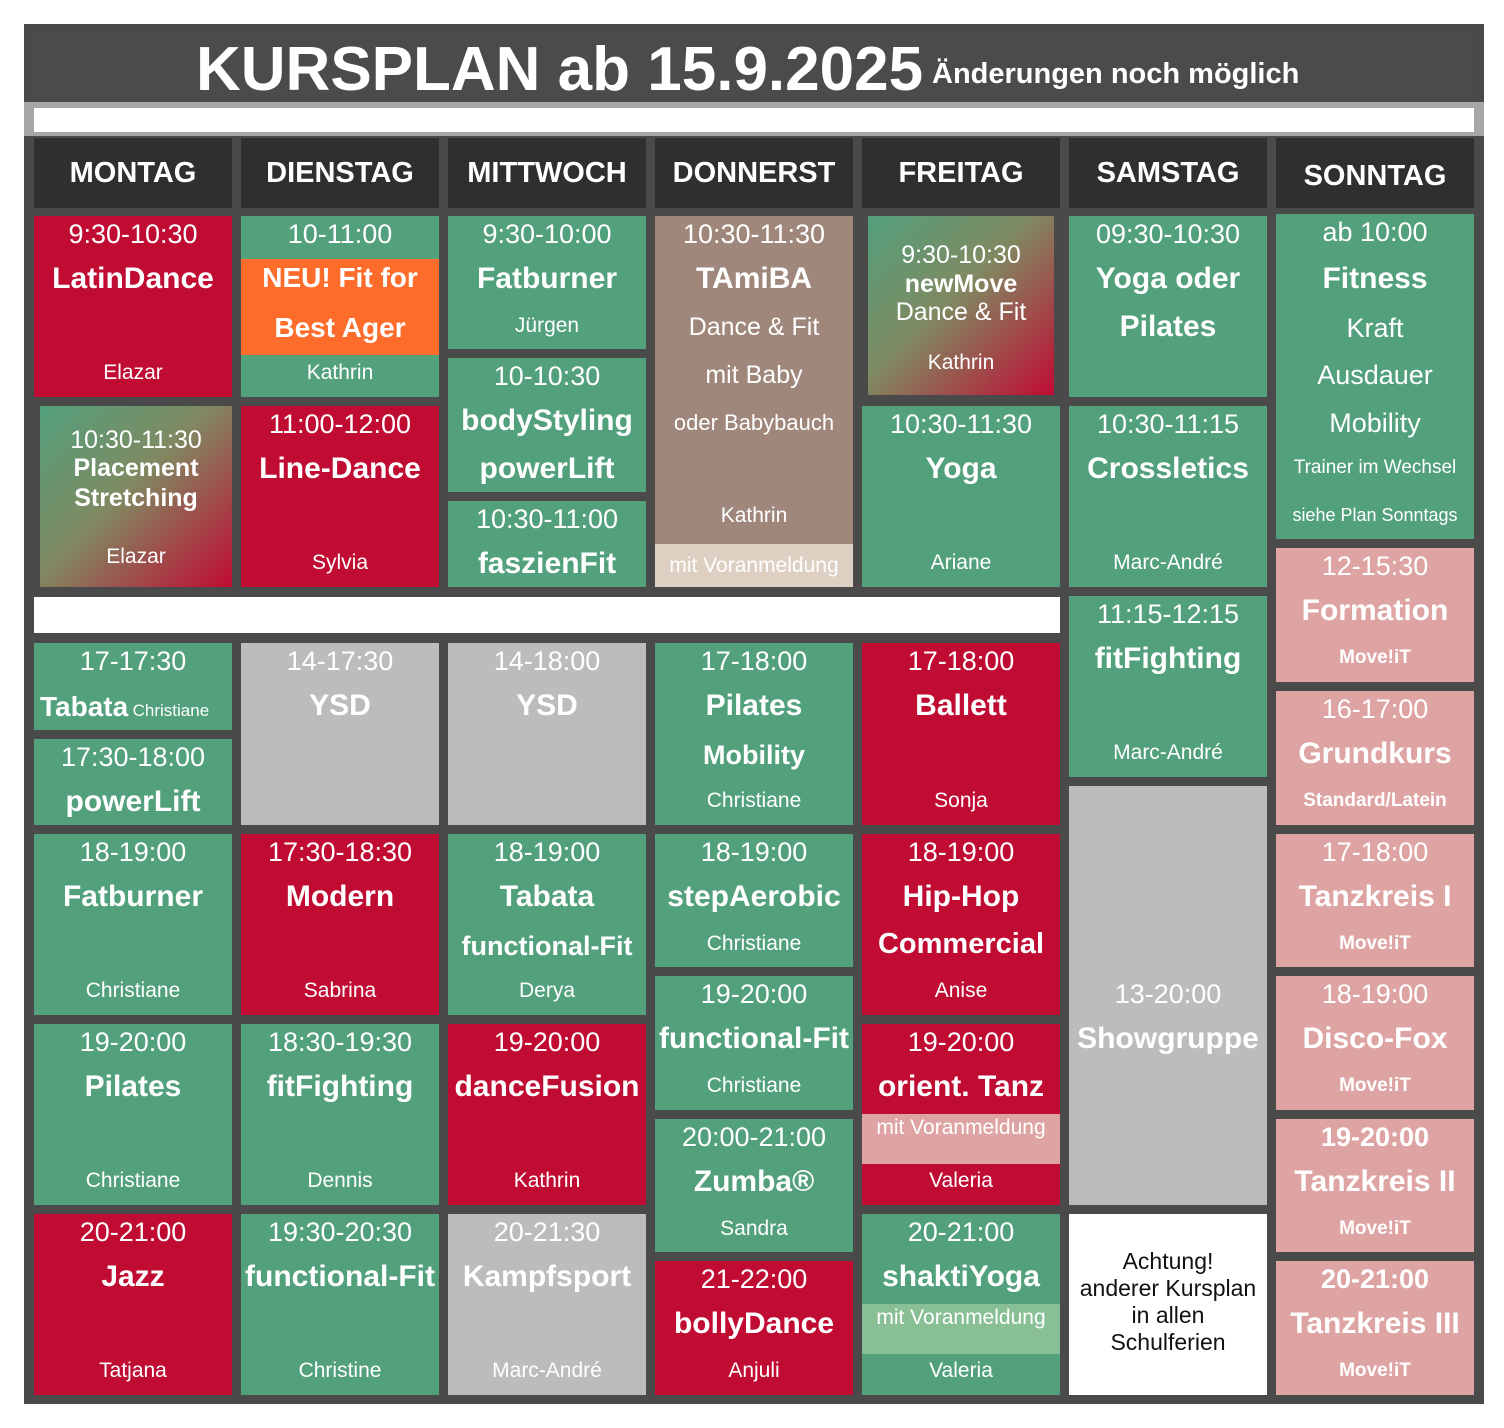 Image resolution: width=1504 pixels, height=1428 pixels. Describe the element at coordinates (1375, 1137) in the screenshot. I see `course-time: 19-20:00` at that location.